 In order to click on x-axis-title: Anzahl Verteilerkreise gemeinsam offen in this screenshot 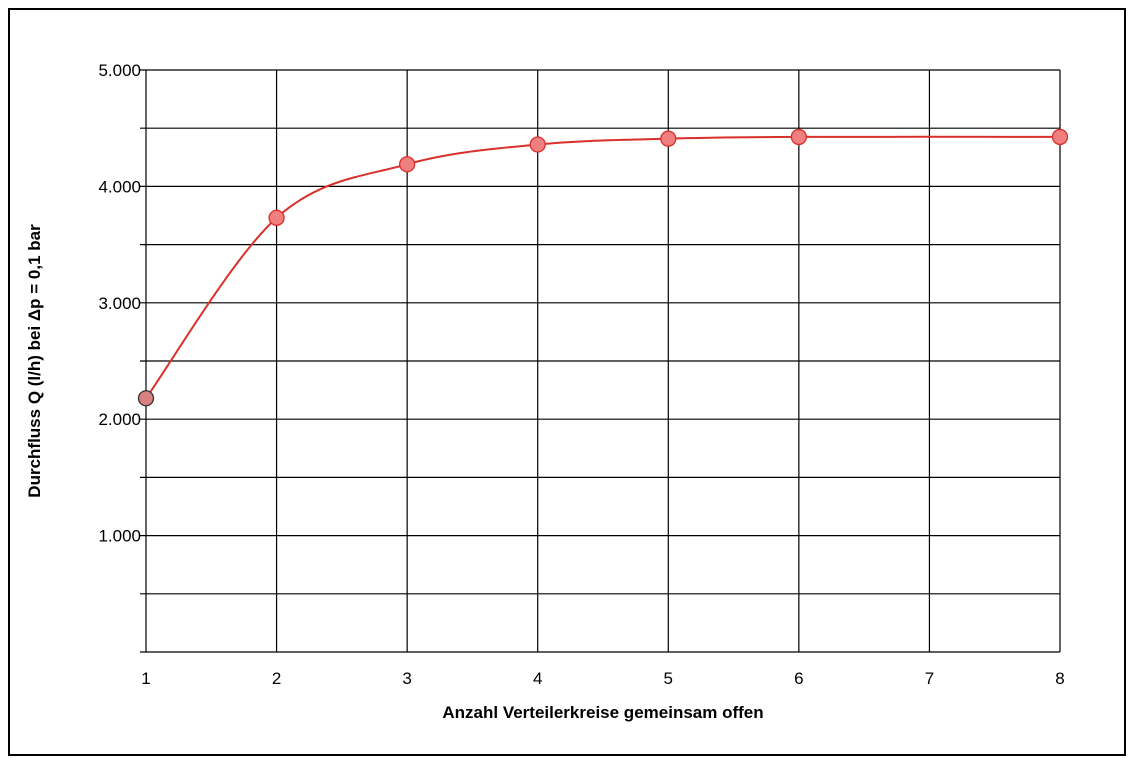, I will do `click(602, 712)`.